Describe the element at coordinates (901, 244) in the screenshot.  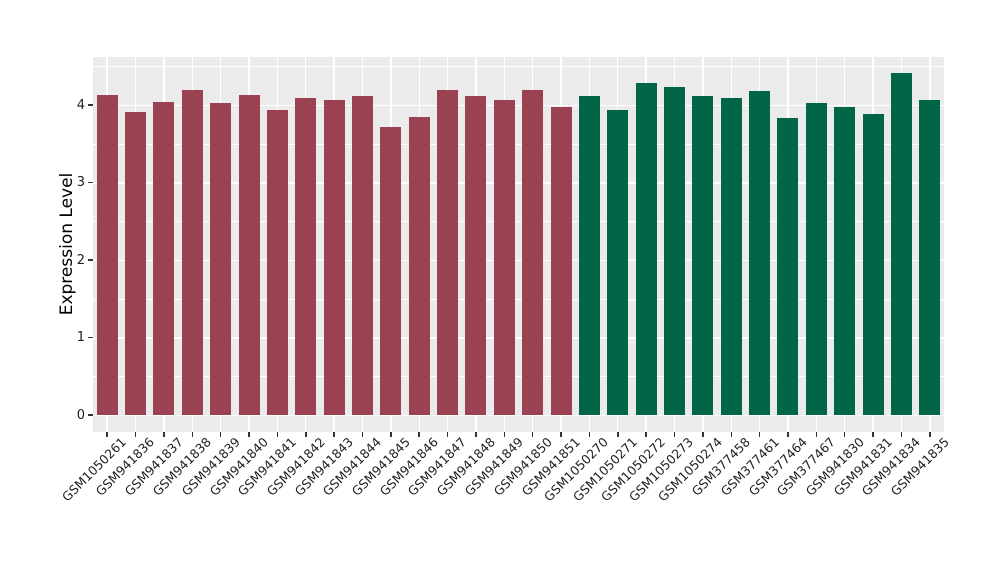
I see `bar-GSM941834` at that location.